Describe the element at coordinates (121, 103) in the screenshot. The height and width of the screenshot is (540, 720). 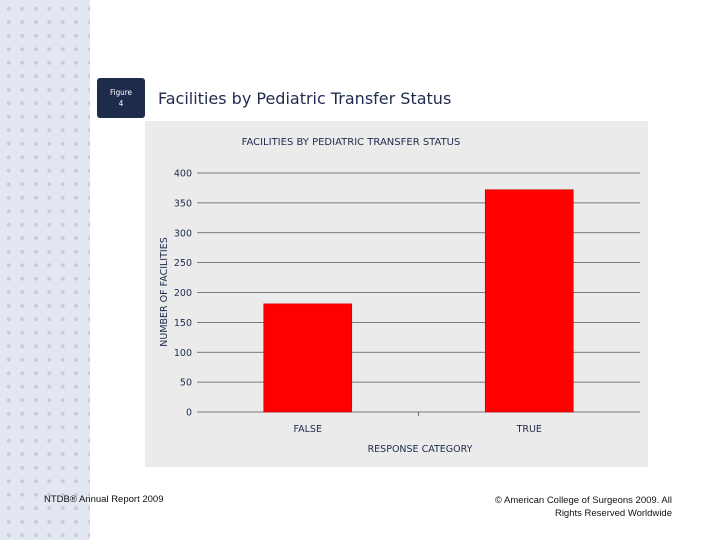
I see `figure-number: 4` at that location.